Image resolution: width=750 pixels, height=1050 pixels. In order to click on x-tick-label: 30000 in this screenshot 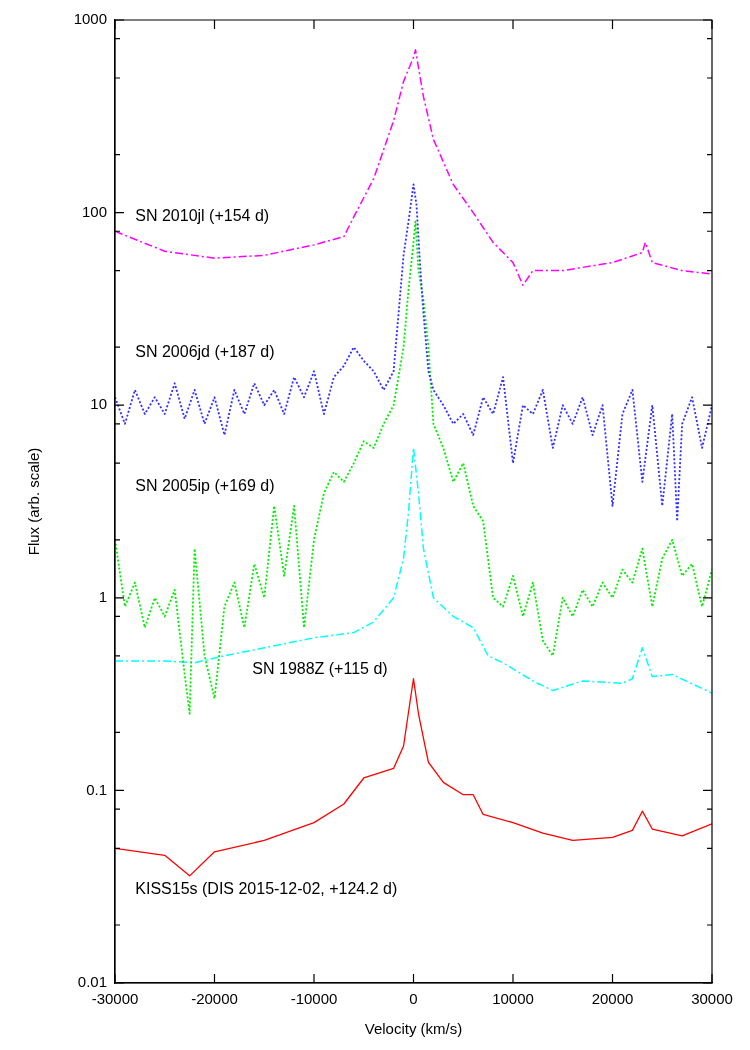, I will do `click(712, 999)`.